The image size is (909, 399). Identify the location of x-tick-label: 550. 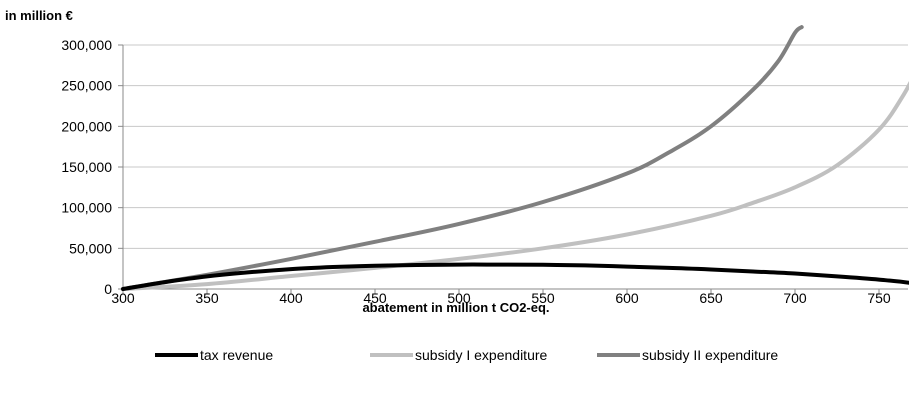
(543, 298).